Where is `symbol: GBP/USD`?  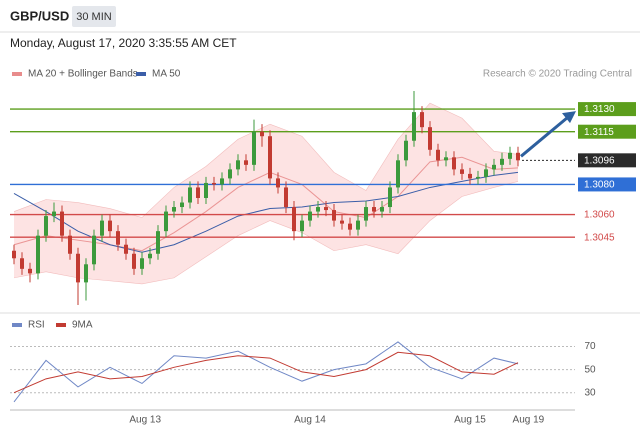
symbol: GBP/USD is located at coordinates (39, 15).